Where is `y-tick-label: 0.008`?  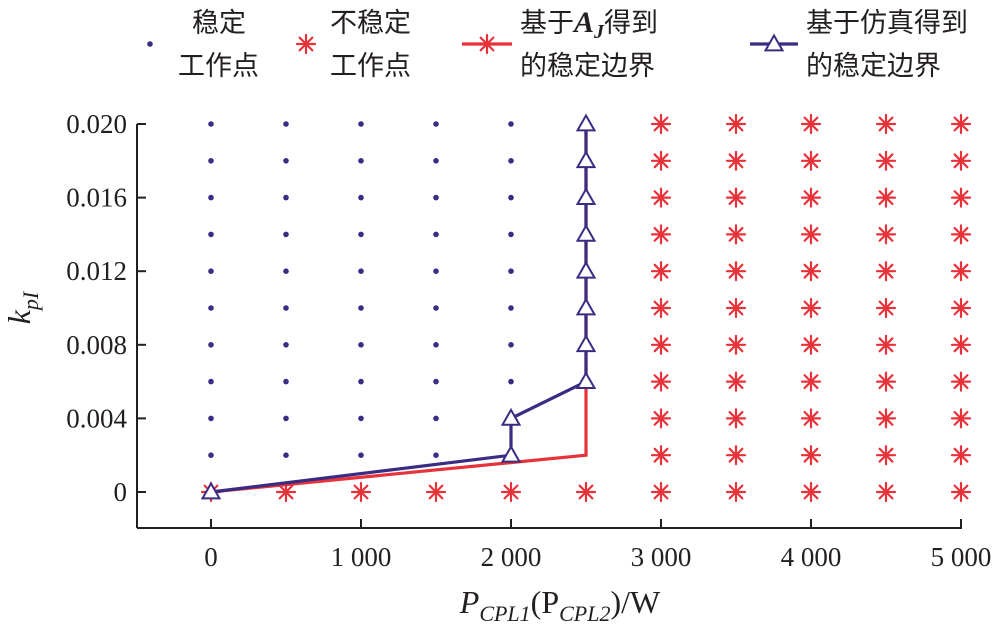
y-tick-label: 0.008 is located at coordinates (96, 345).